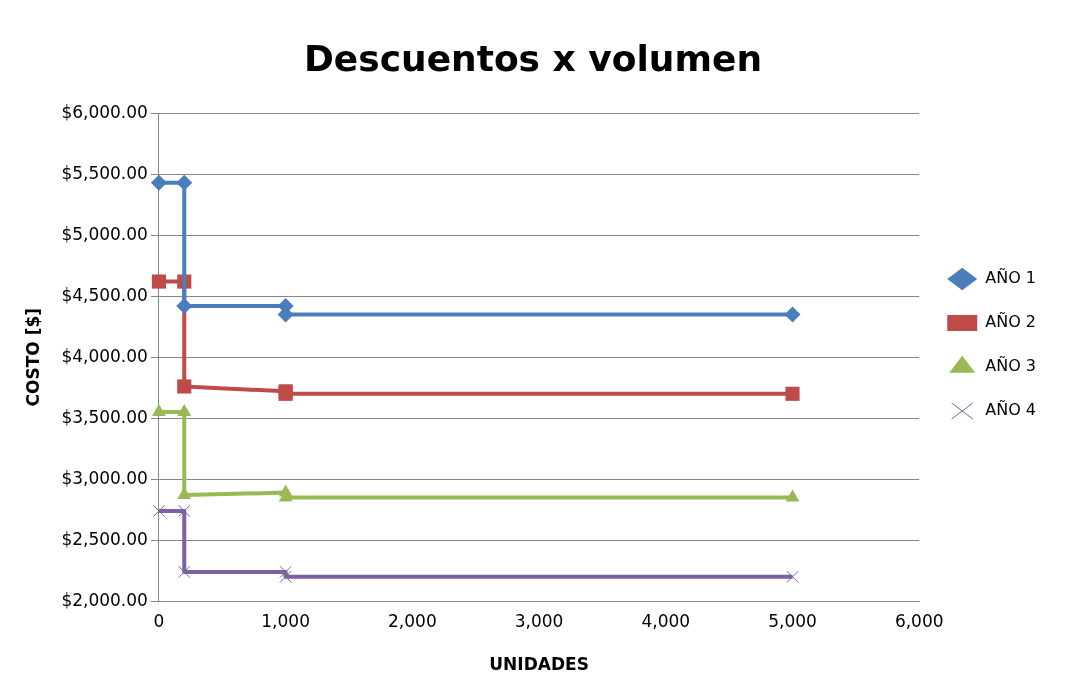 The height and width of the screenshot is (690, 1091). I want to click on y-tick-label: $3,500.00, so click(104, 416).